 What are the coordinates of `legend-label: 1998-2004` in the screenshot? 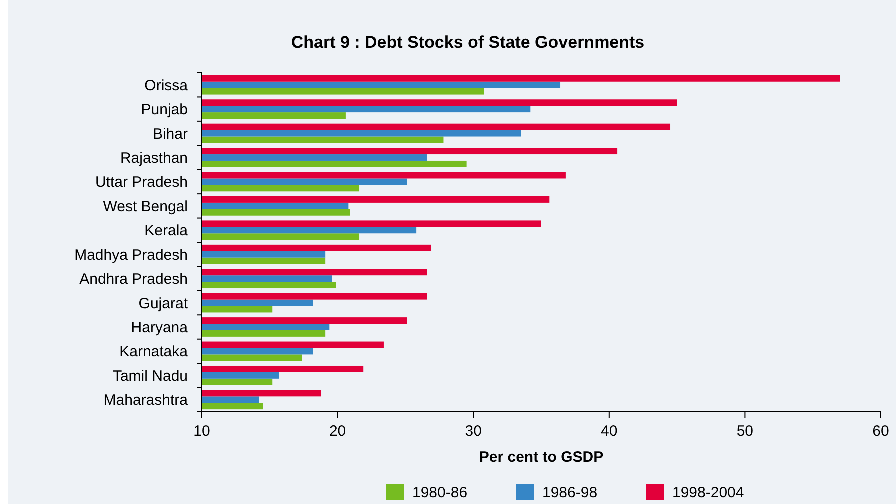 It's located at (708, 493).